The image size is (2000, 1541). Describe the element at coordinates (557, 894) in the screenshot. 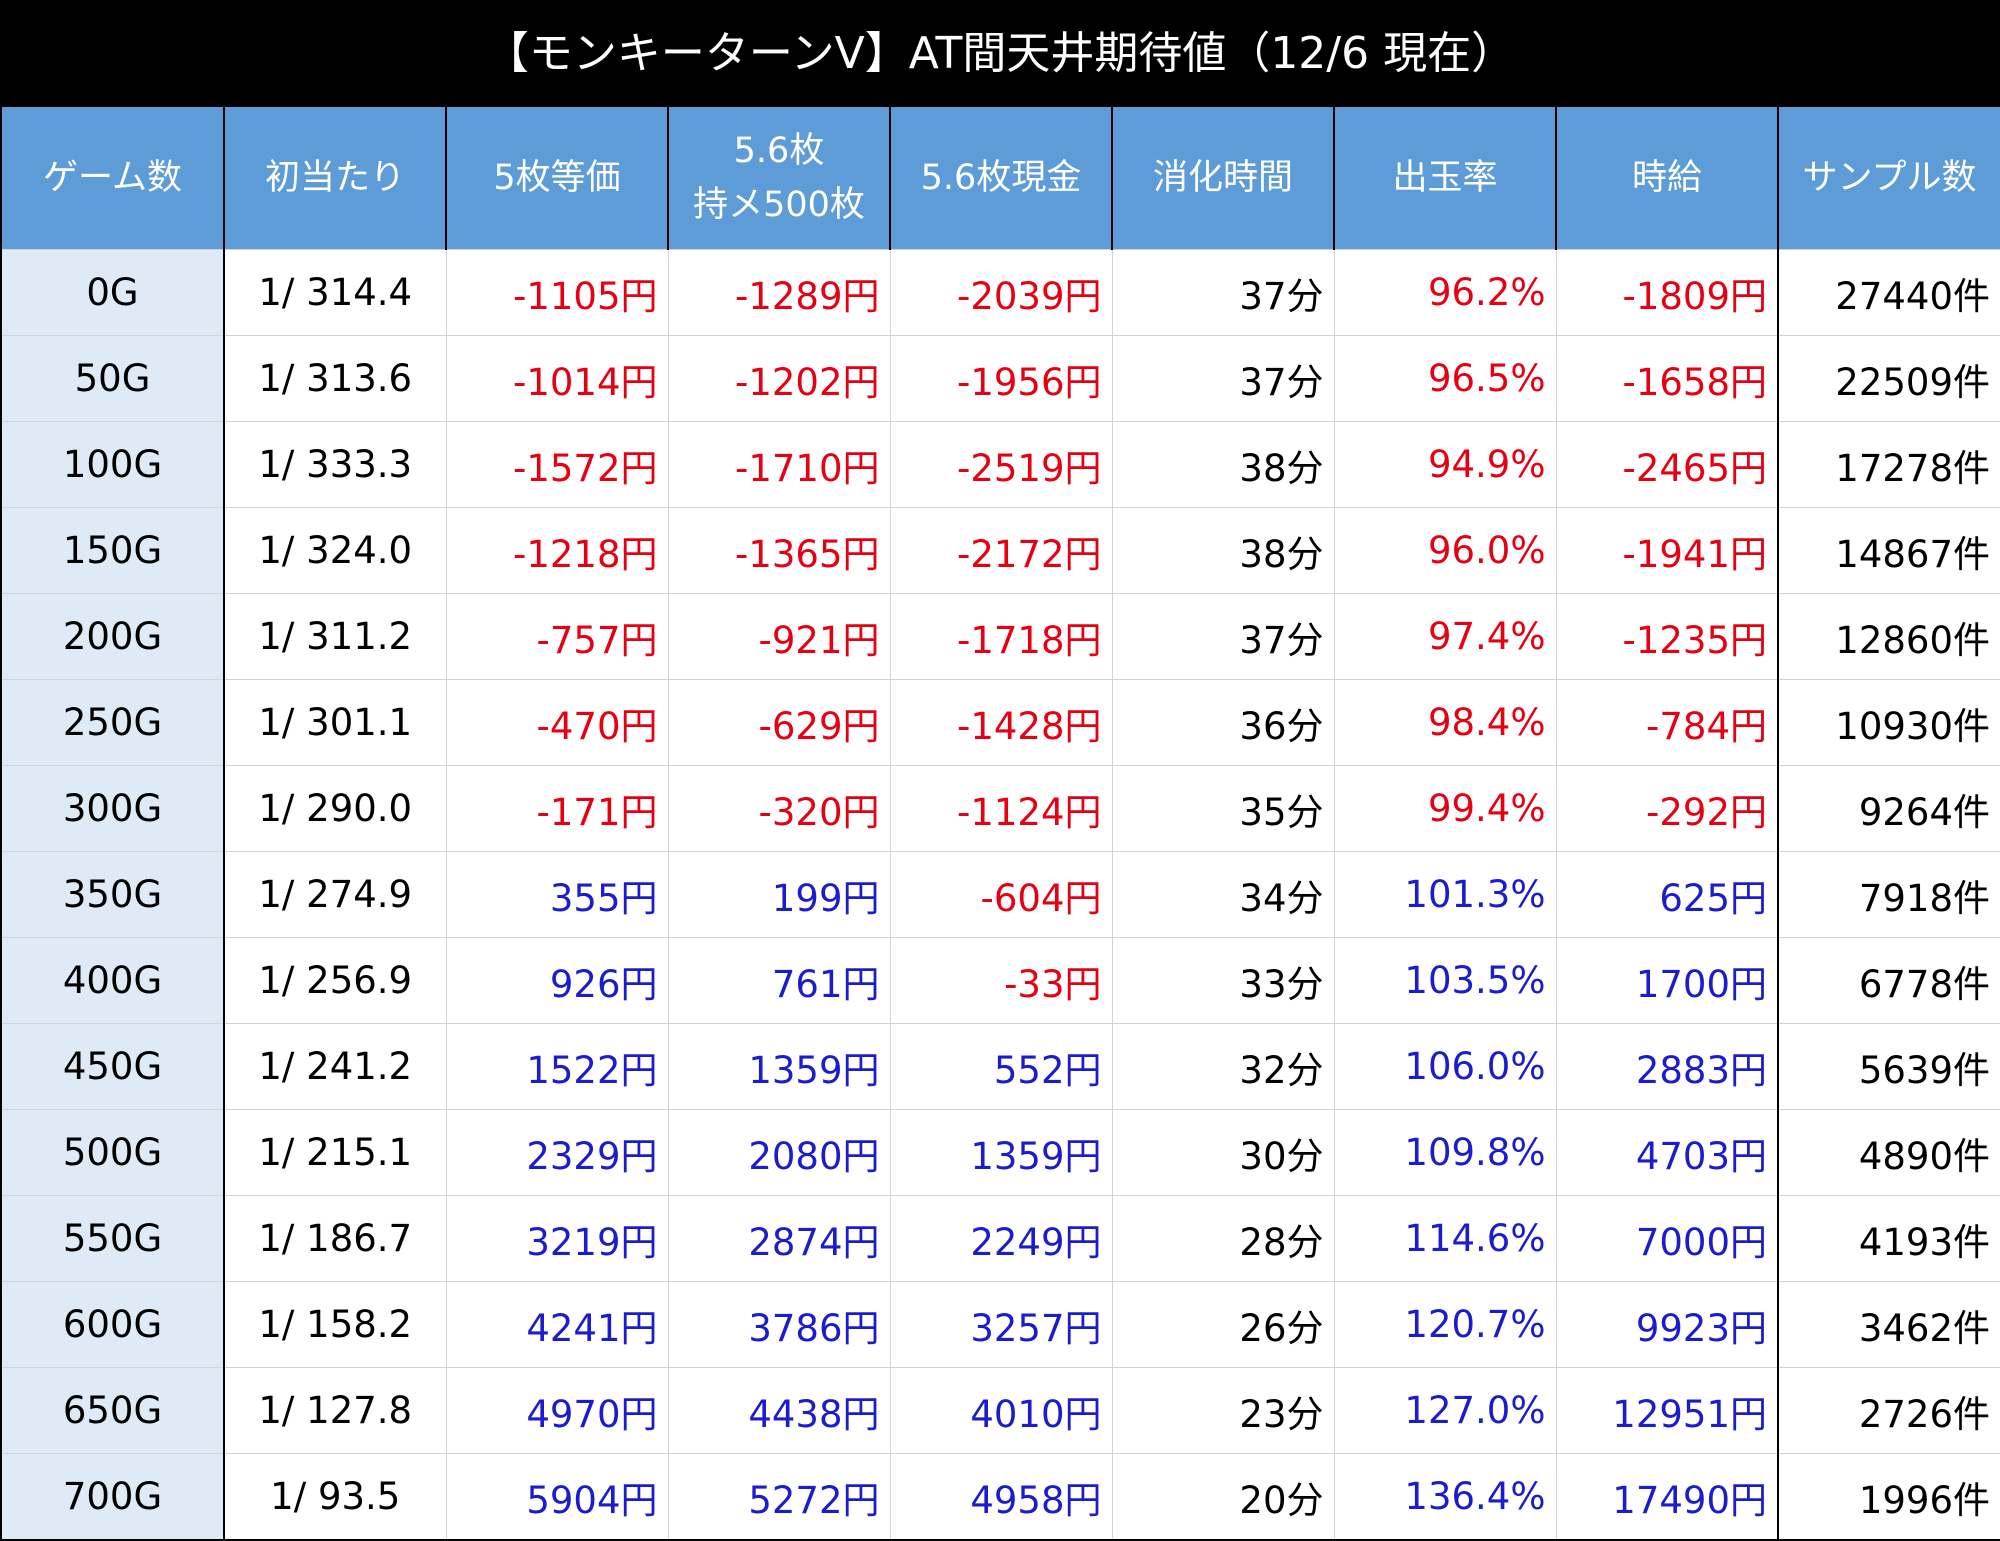

I see `table-cell: 355円` at that location.